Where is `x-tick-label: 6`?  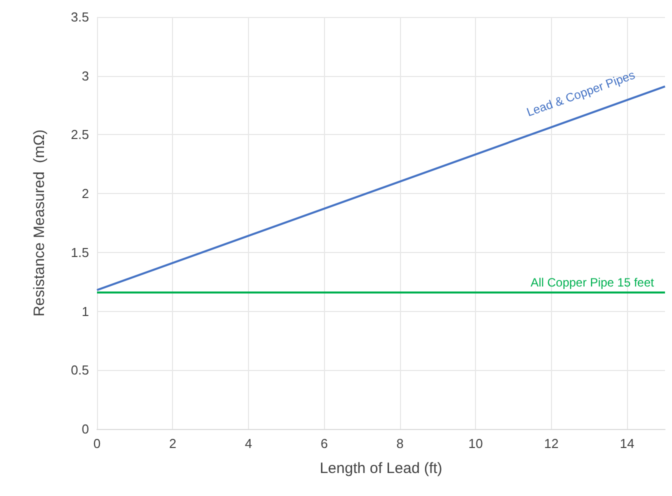
x-tick-label: 6 is located at coordinates (324, 443).